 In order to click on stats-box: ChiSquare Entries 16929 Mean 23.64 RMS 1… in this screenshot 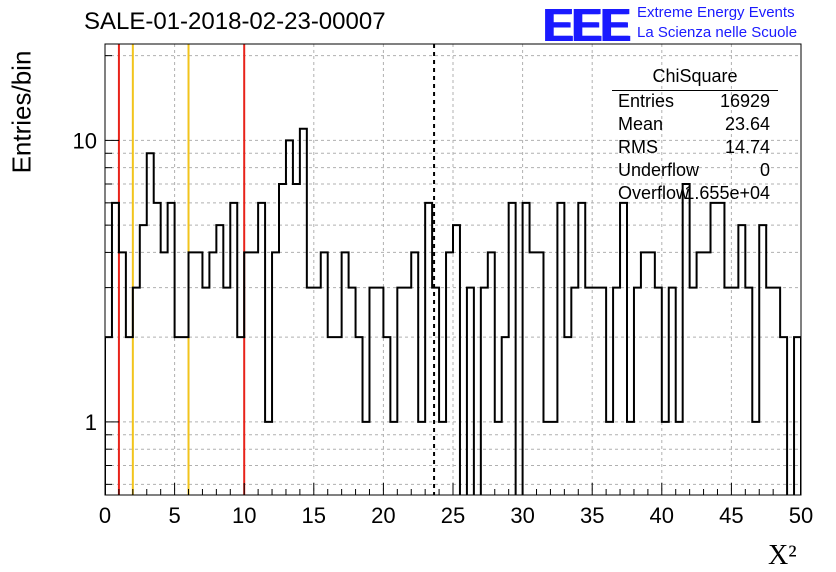, I will do `click(695, 136)`.